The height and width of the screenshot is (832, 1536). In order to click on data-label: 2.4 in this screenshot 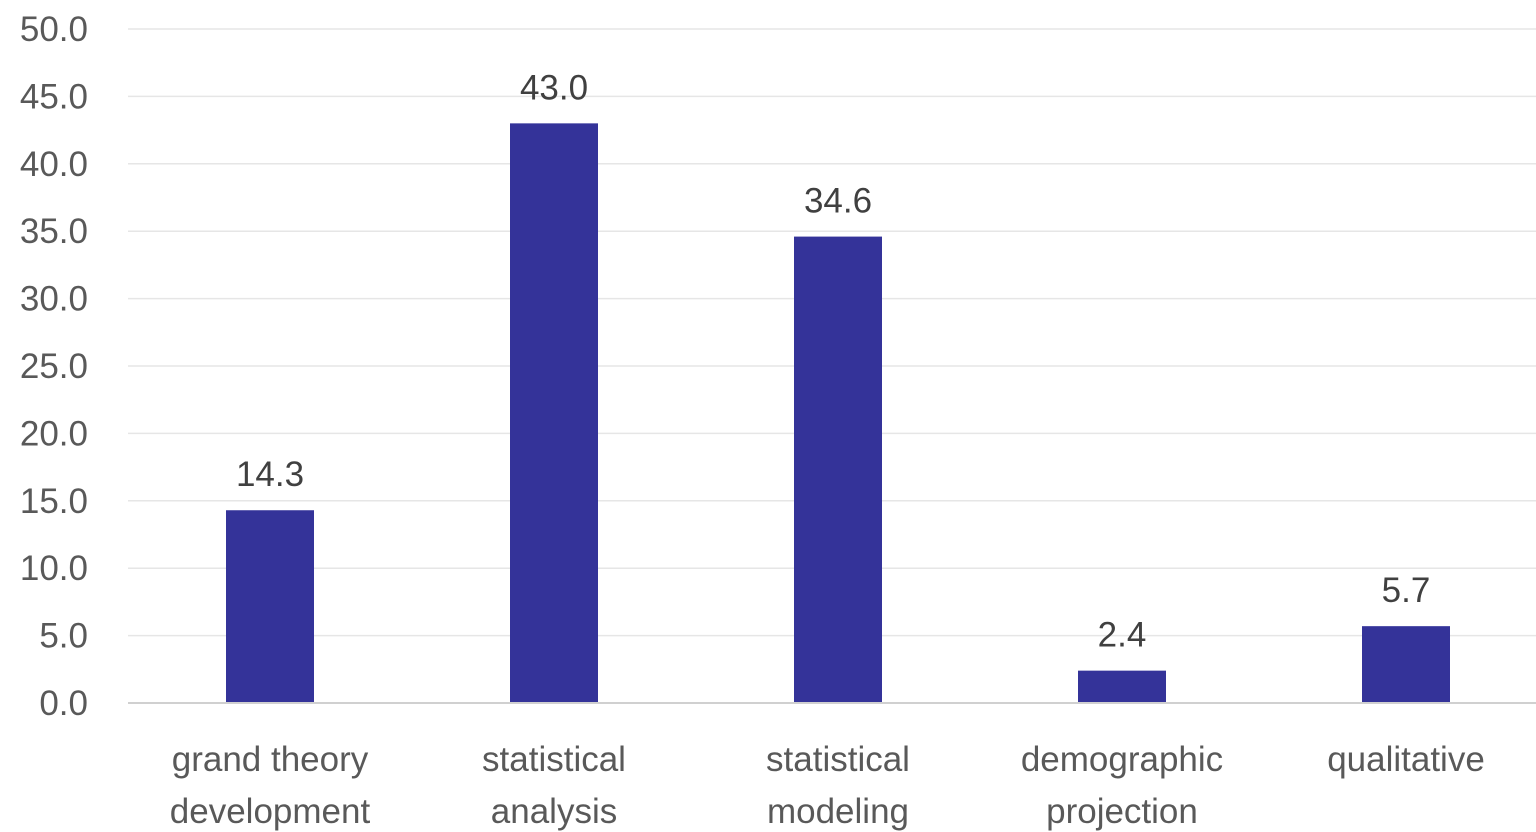, I will do `click(1122, 635)`.